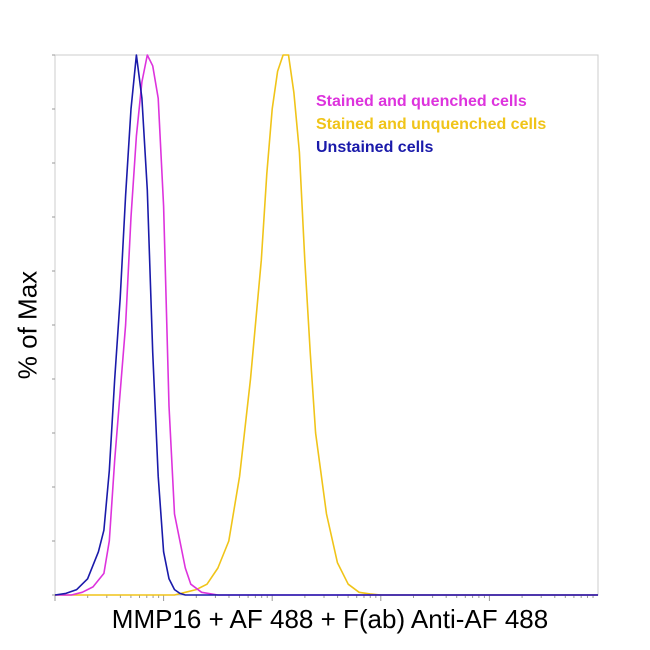 The height and width of the screenshot is (650, 650). I want to click on legend-item-unstained: Unstained cells, so click(375, 147).